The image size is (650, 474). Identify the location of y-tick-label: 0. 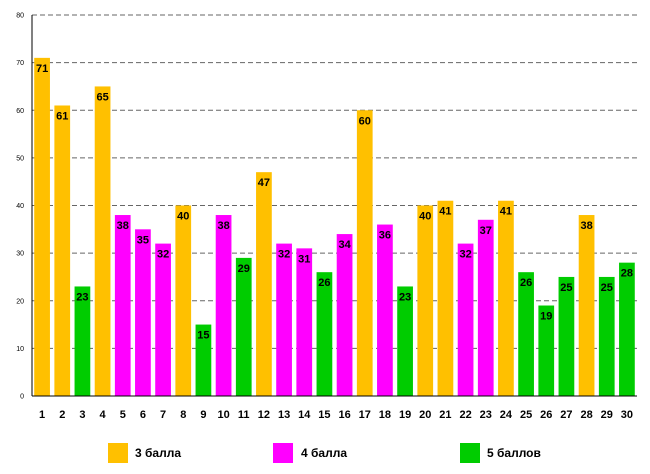
(22, 397).